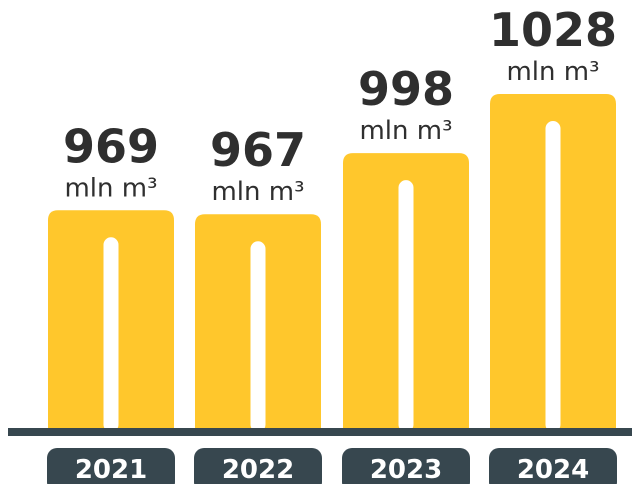  Describe the element at coordinates (320, 432) in the screenshot. I see `x-axis-baseline` at that location.